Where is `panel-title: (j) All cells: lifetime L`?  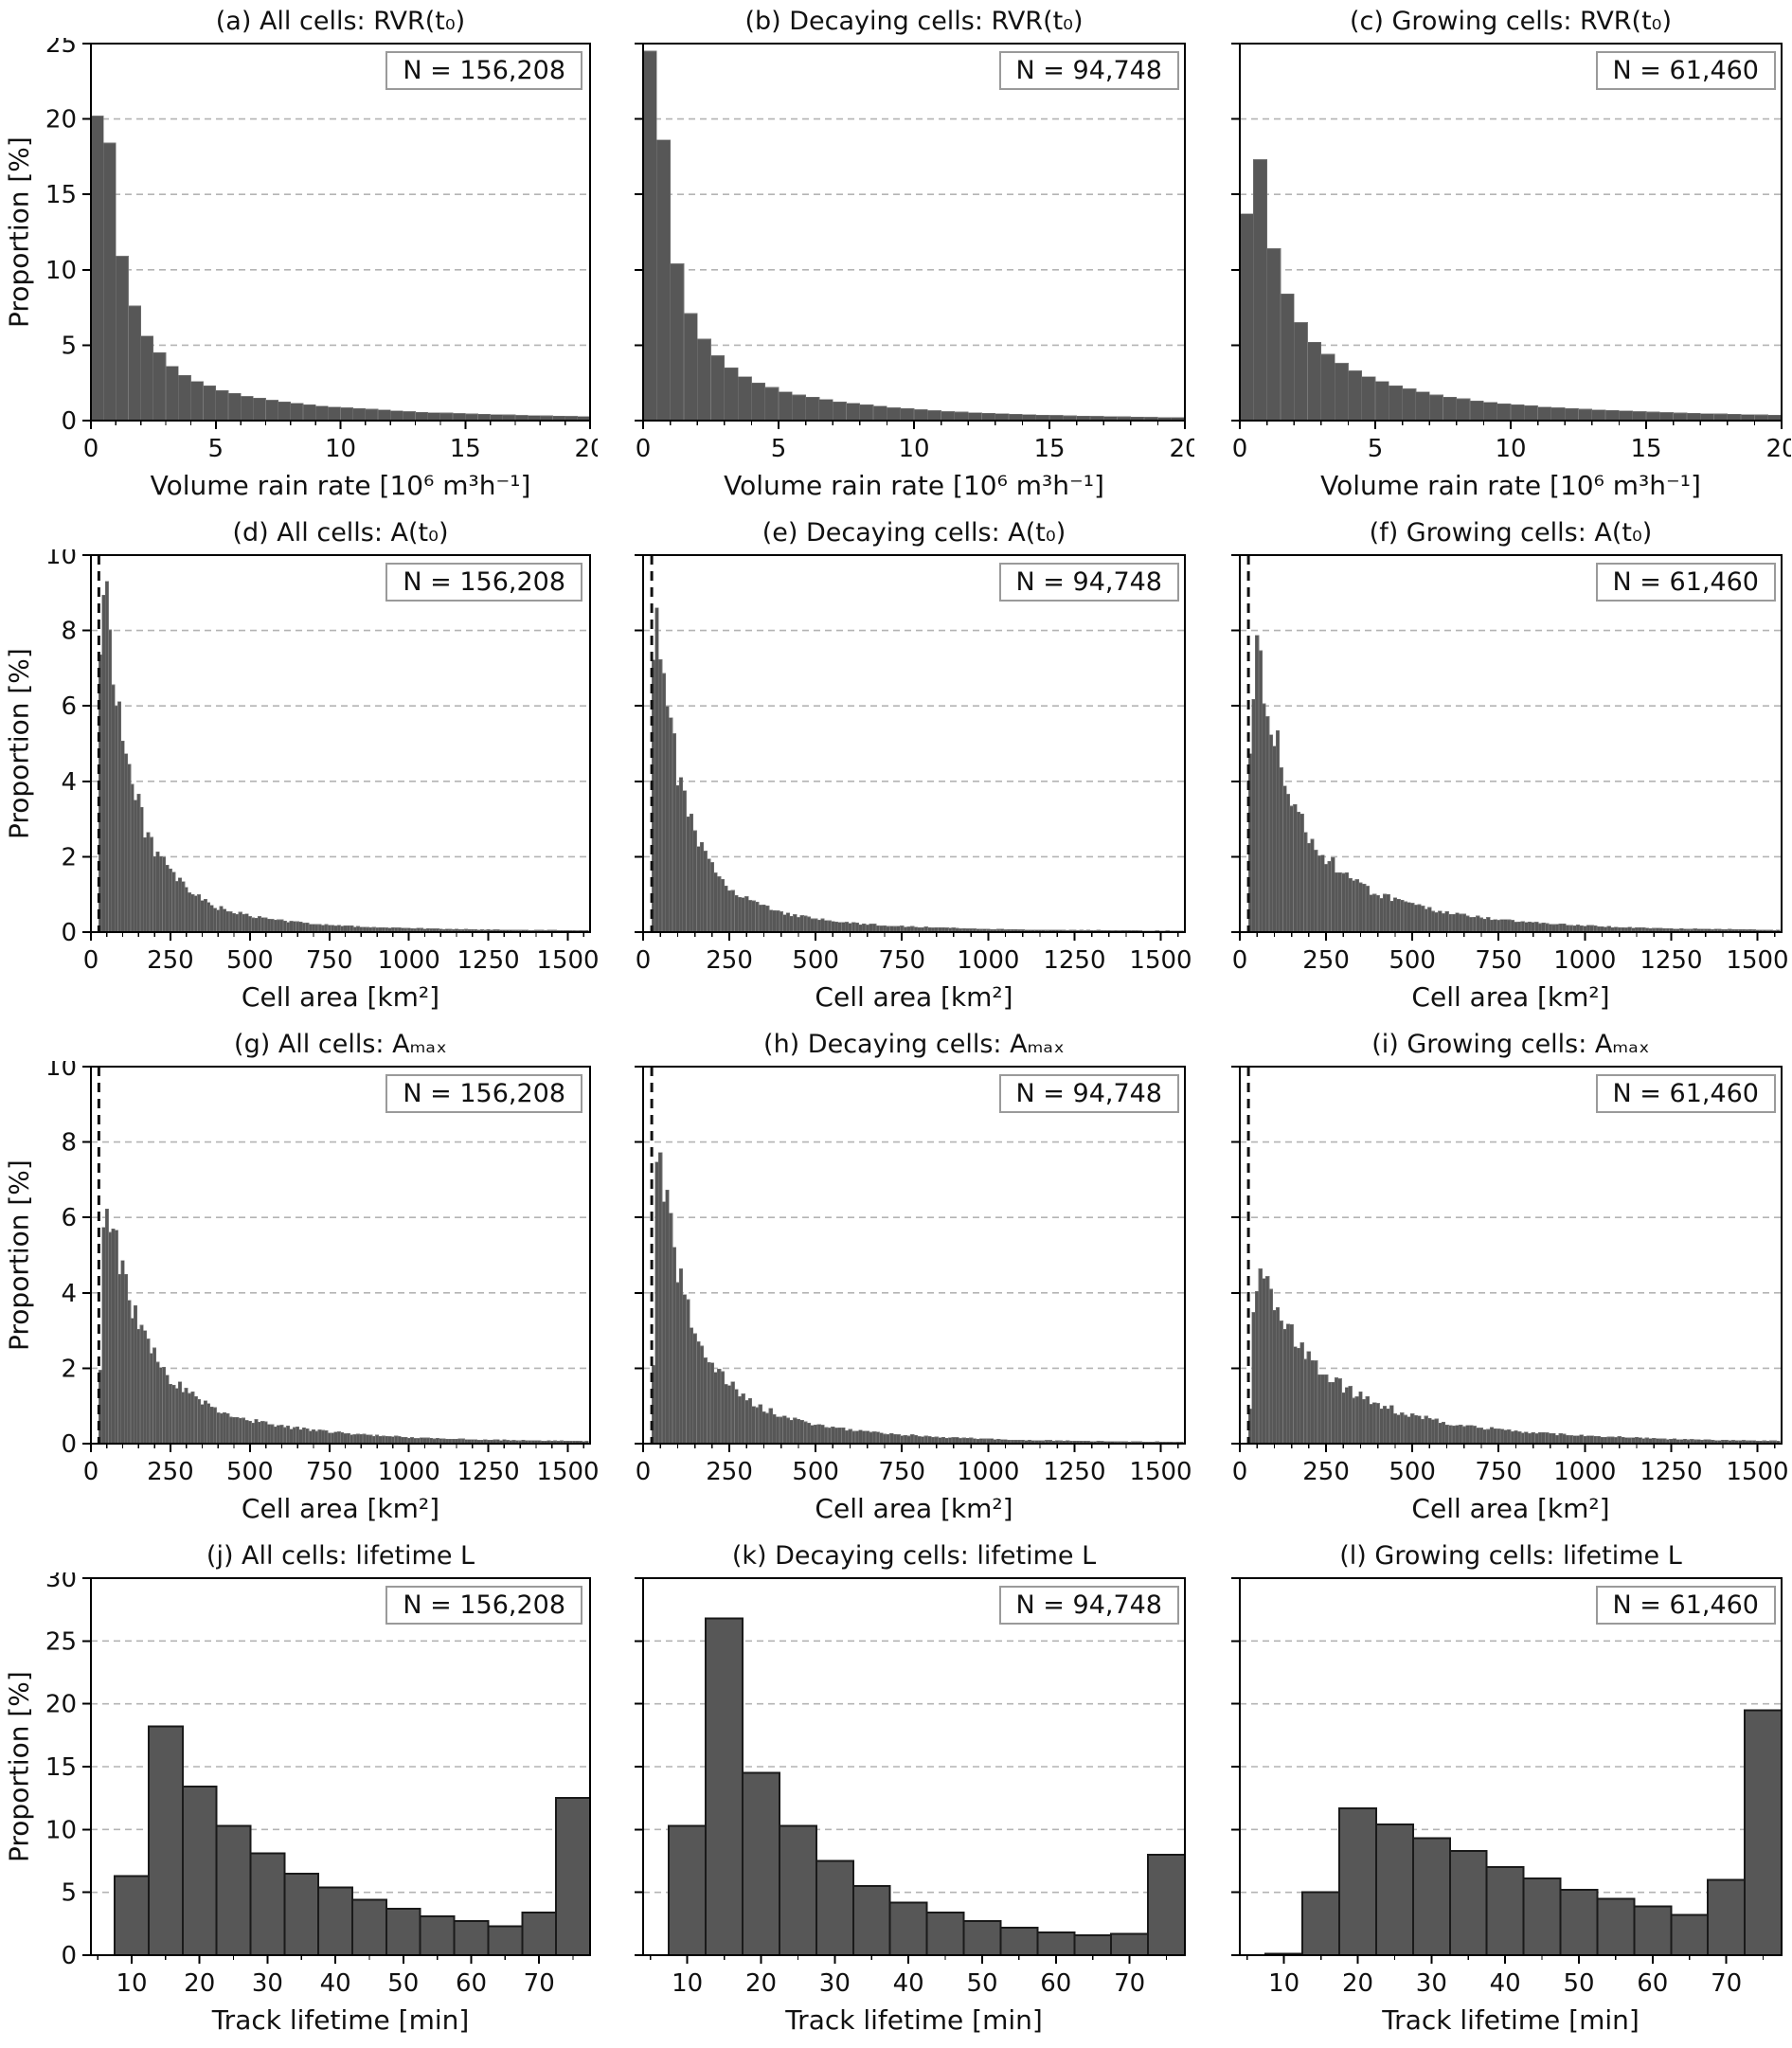
panel-title: (j) All cells: lifetime L is located at coordinates (340, 1556).